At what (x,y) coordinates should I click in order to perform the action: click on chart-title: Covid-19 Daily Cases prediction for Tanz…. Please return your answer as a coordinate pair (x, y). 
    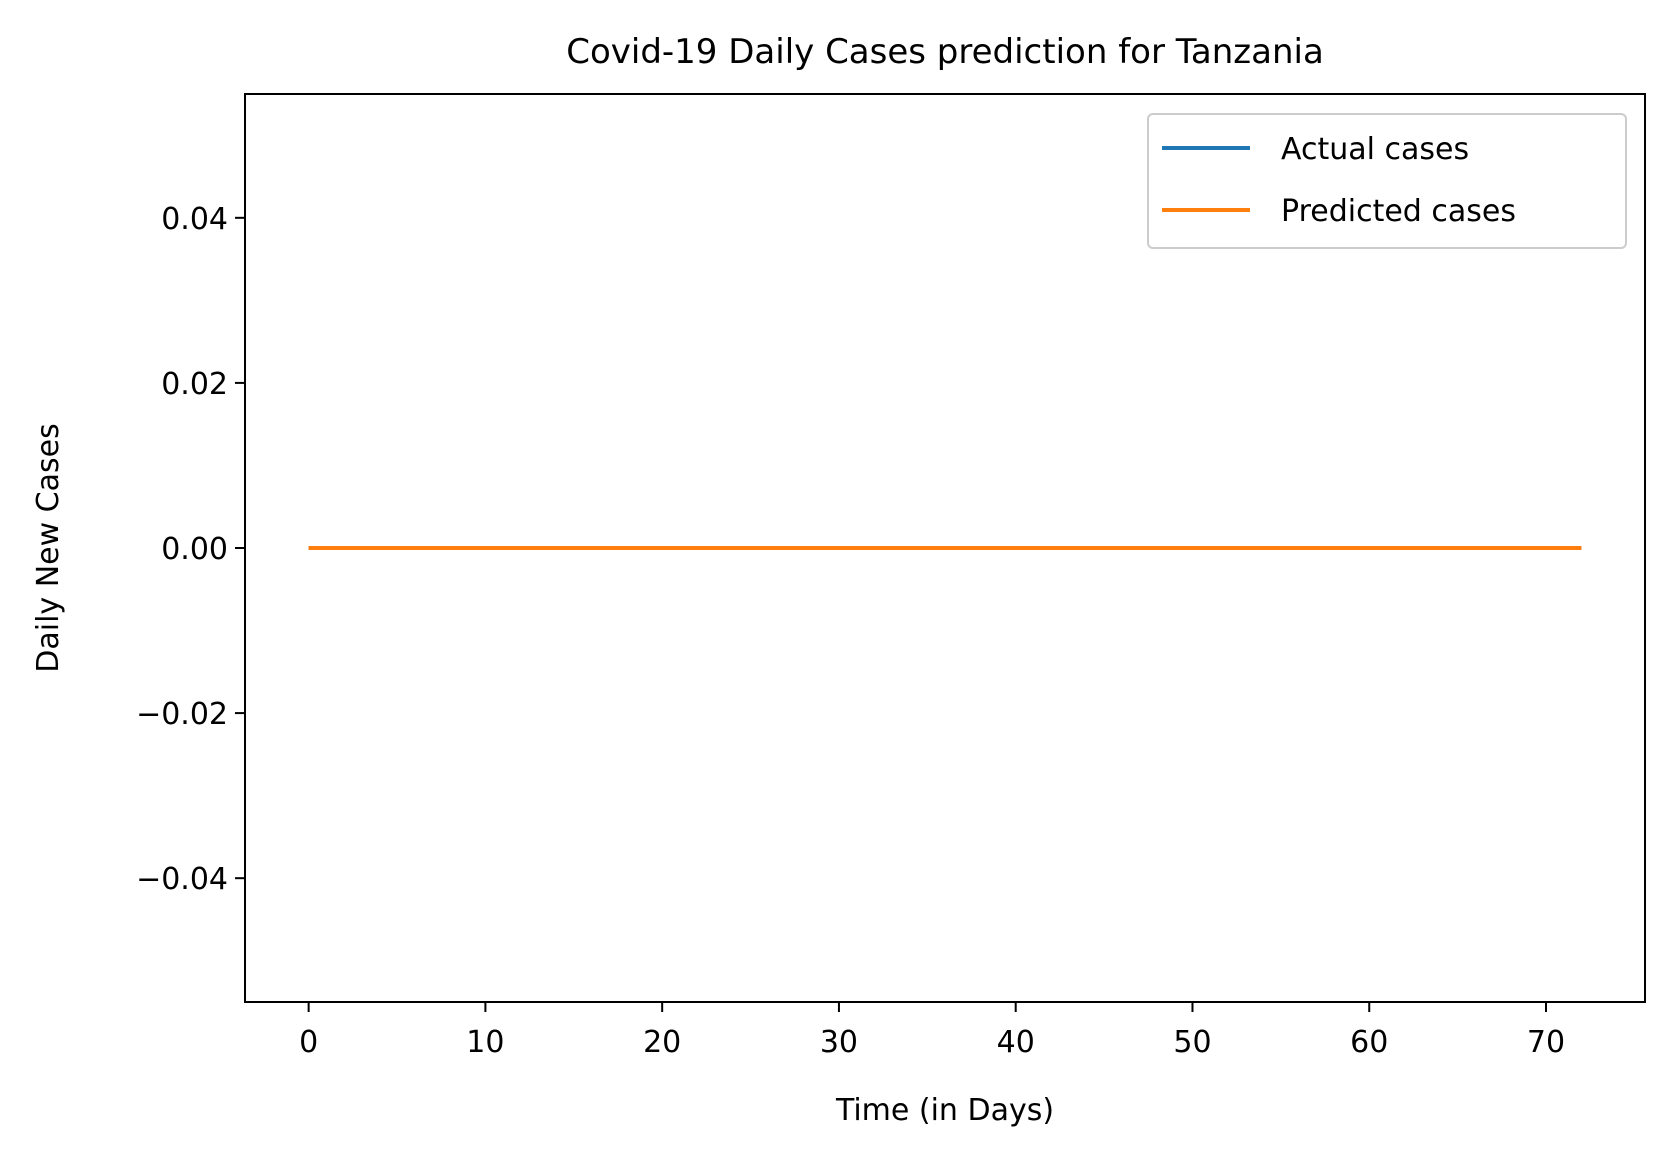
    Looking at the image, I should click on (945, 52).